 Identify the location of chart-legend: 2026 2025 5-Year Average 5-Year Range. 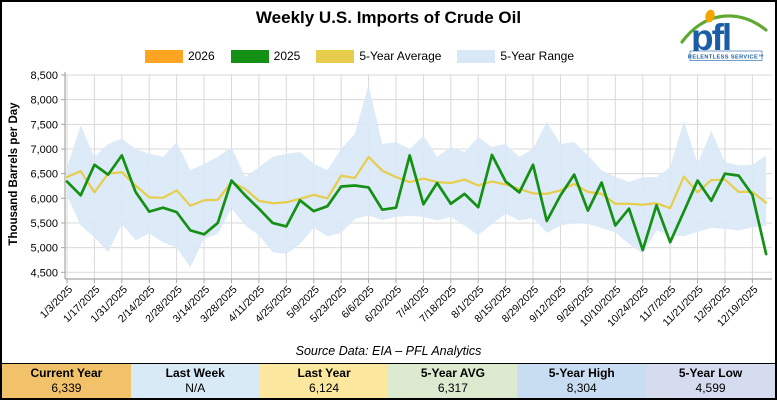
(359, 56).